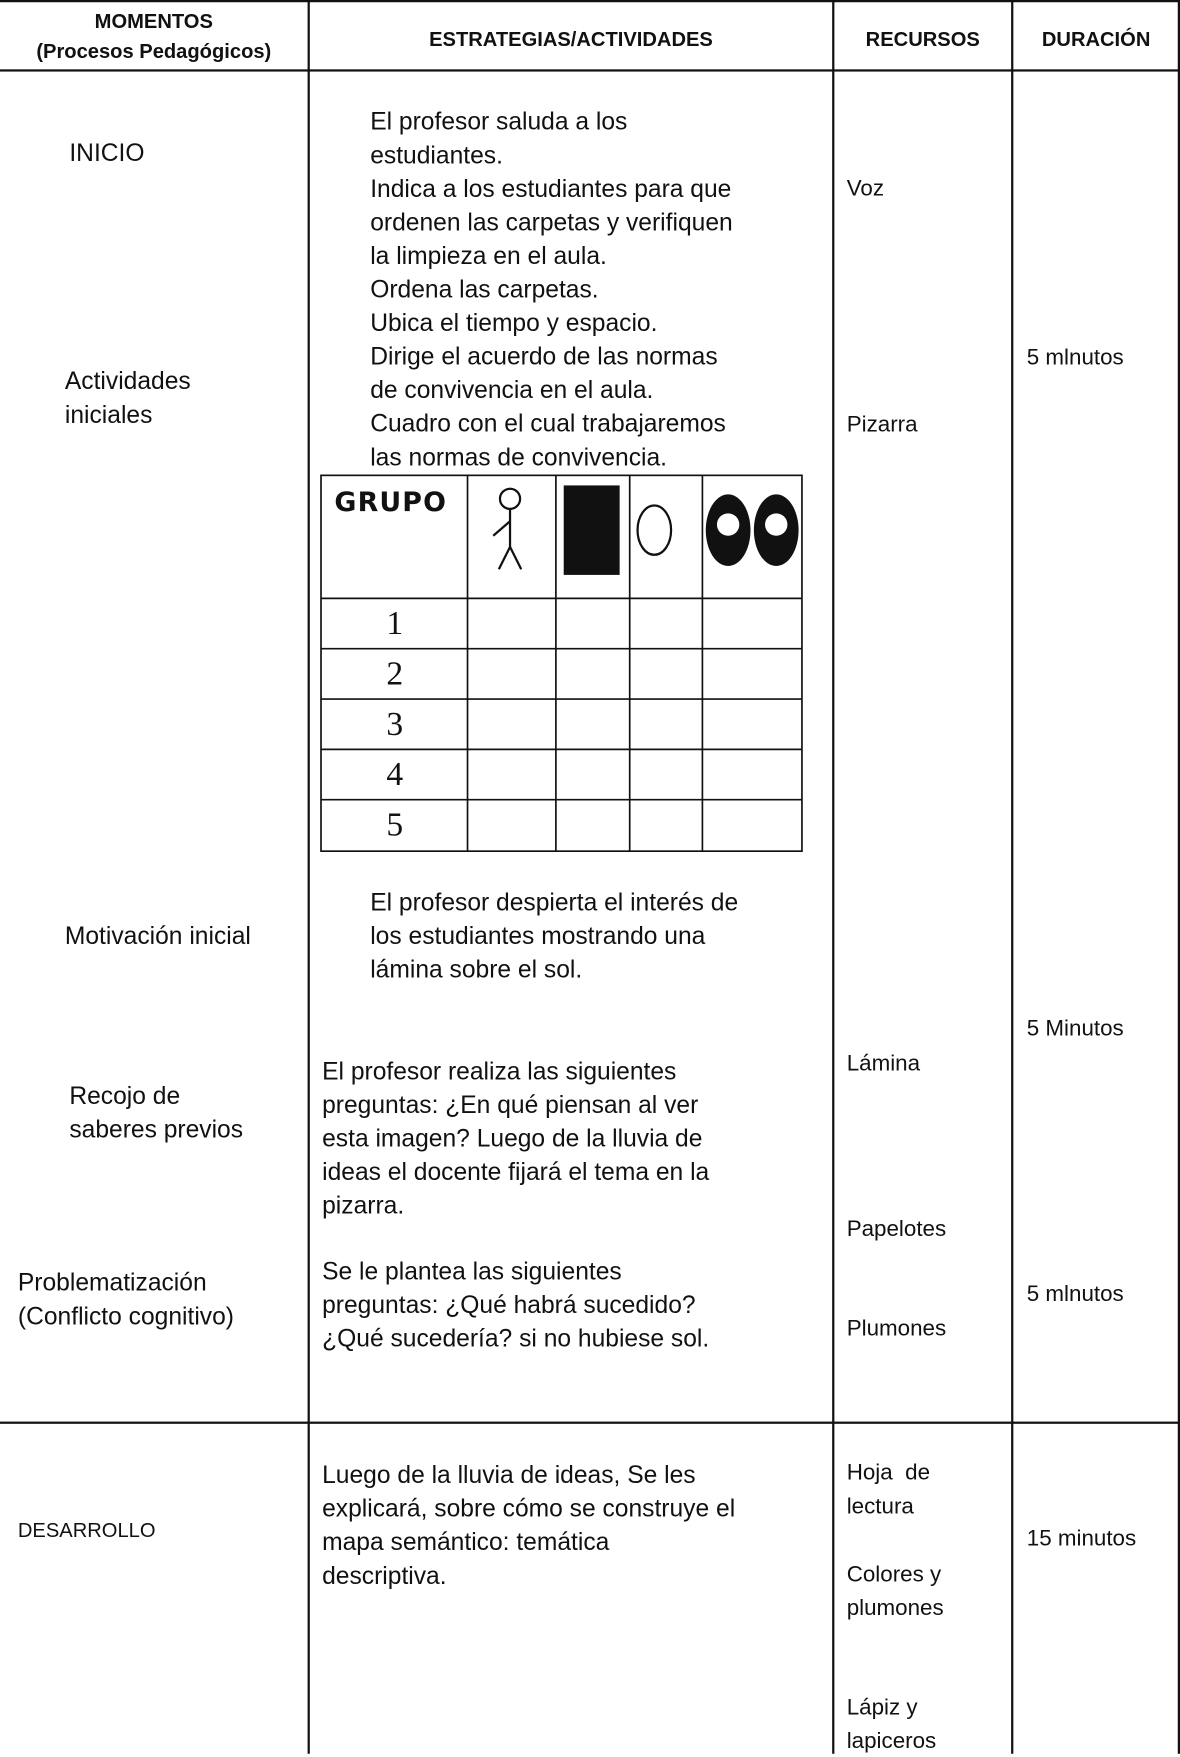 Image resolution: width=1180 pixels, height=1757 pixels. I want to click on activity-text: El profesor realiza las siguientes, so click(499, 1070).